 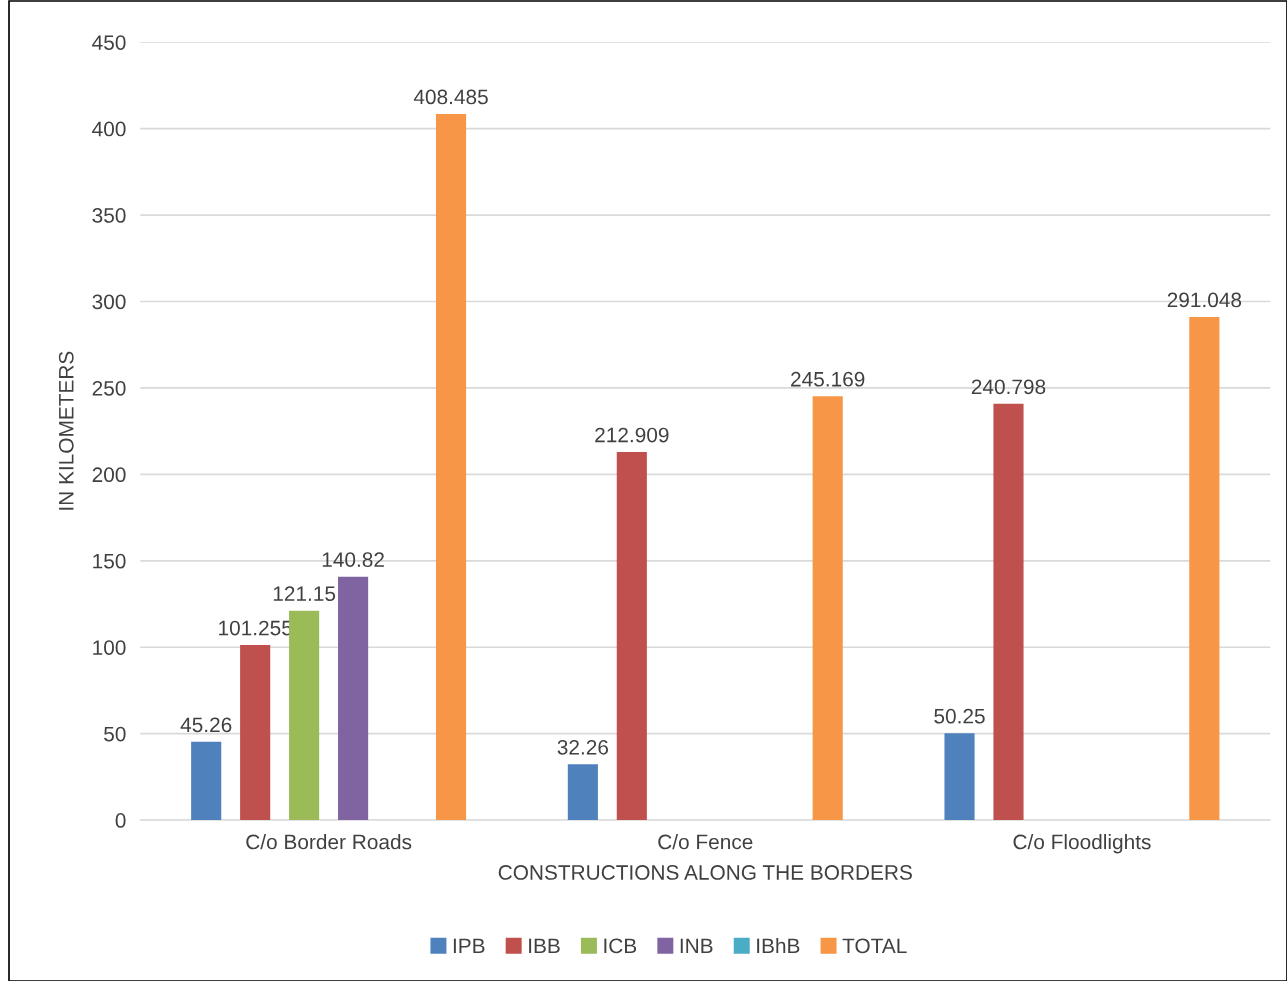 I want to click on y-axis-title: IN KILOMETERS, so click(x=66, y=430).